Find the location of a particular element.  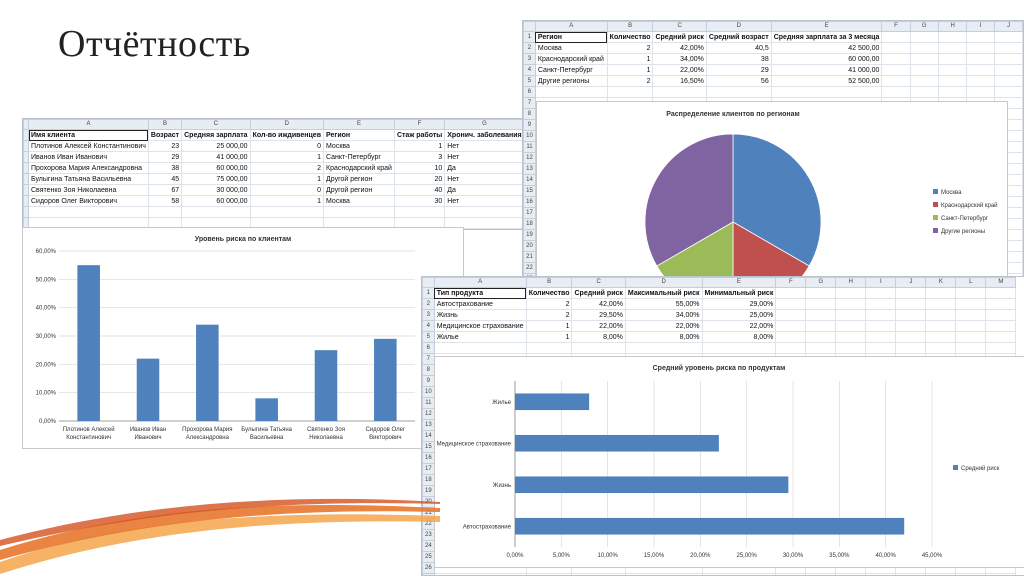

table-cell: Жилье is located at coordinates (480, 337).